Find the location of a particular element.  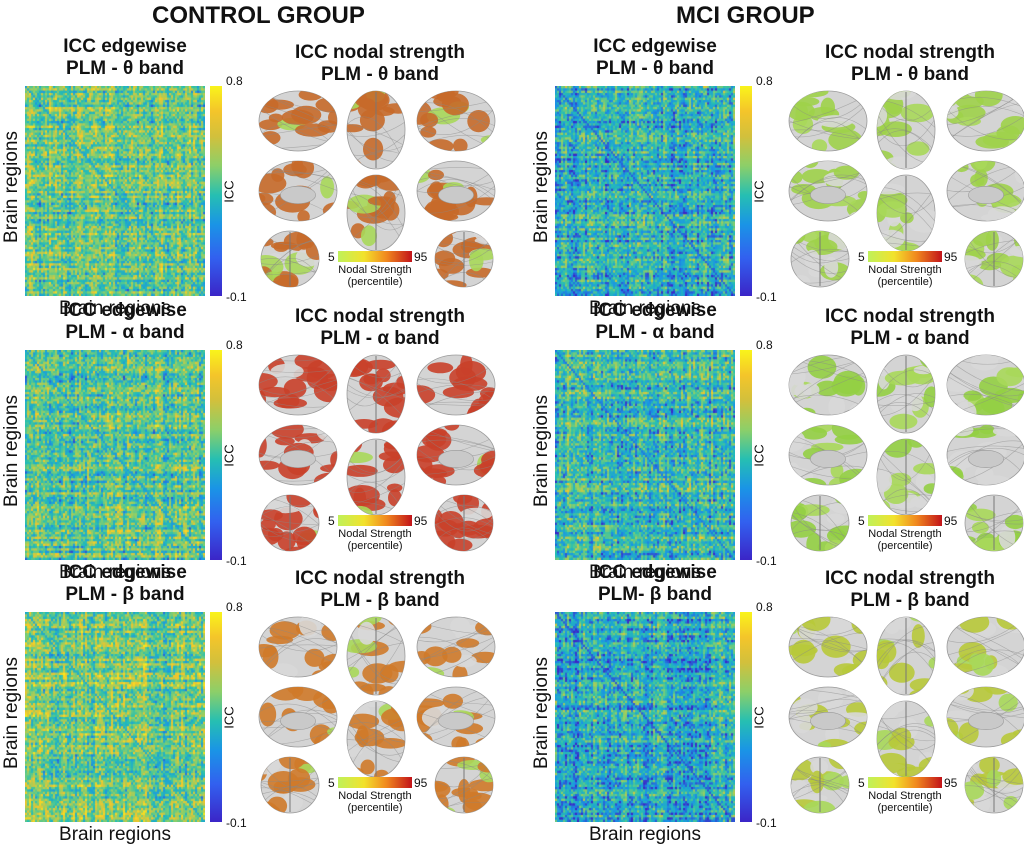

colorbar-min: -0.1 is located at coordinates (236, 823).